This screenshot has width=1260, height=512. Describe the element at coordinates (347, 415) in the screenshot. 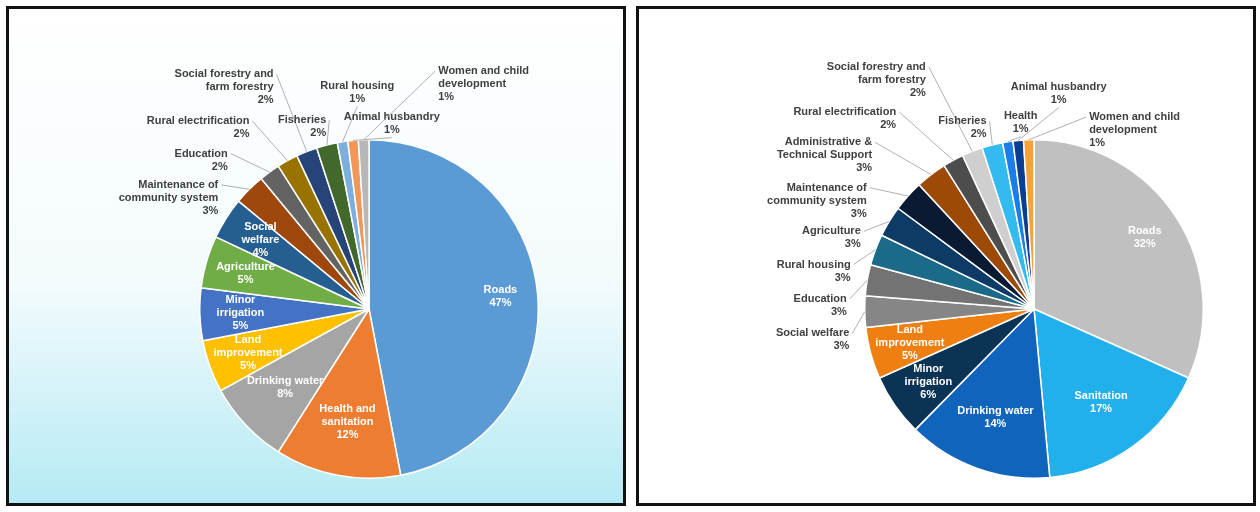

I see `slice-label: Health and sanitation` at that location.